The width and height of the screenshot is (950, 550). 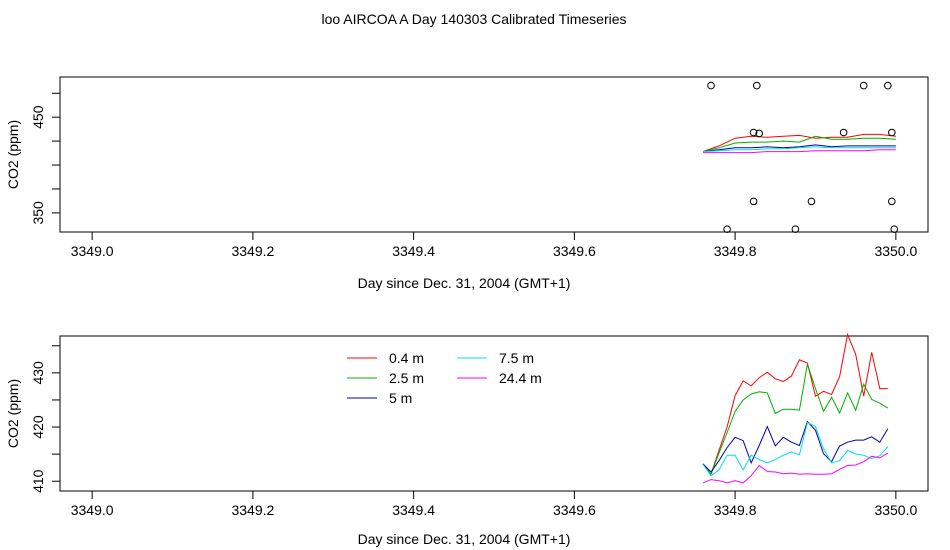 What do you see at coordinates (406, 358) in the screenshot?
I see `legend-entry: 0.4 m` at bounding box center [406, 358].